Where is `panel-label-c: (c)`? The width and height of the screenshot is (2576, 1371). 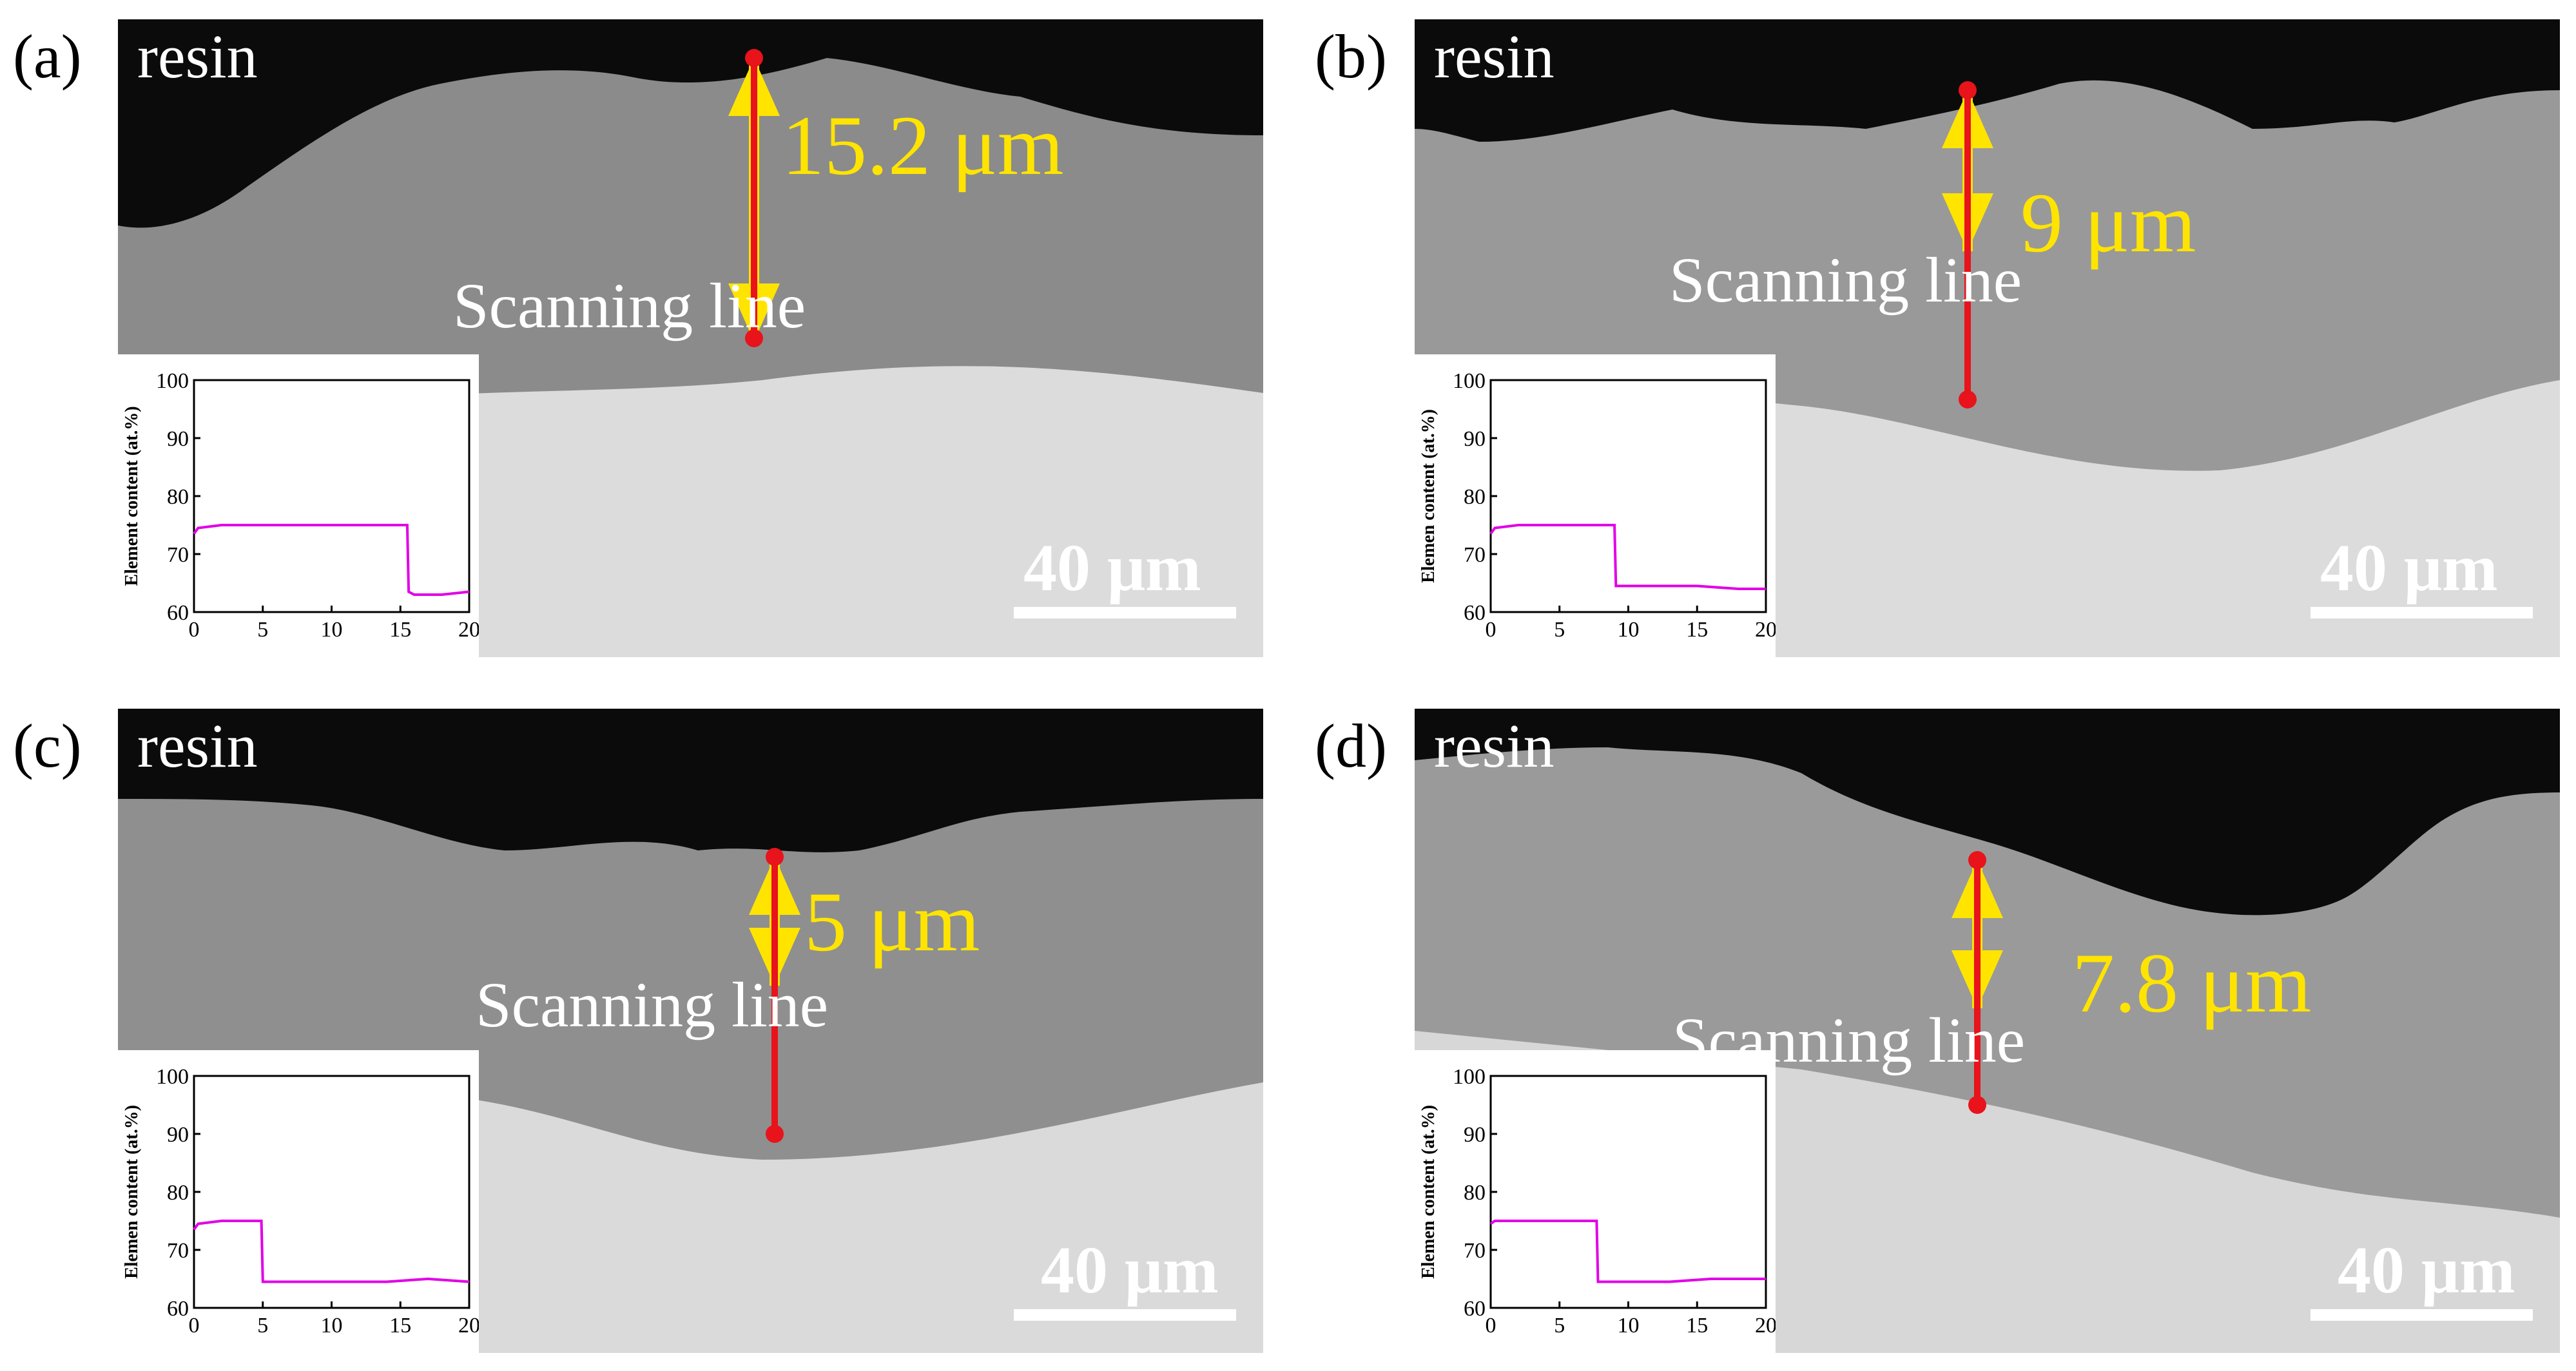
panel-label-c: (c) is located at coordinates (47, 745).